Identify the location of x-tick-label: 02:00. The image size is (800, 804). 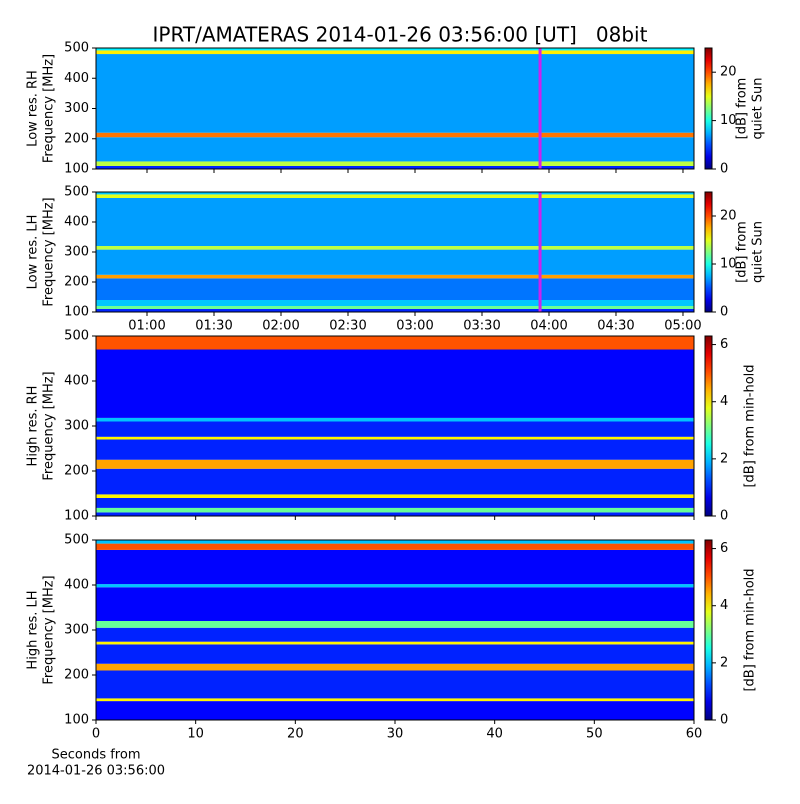
(280, 326).